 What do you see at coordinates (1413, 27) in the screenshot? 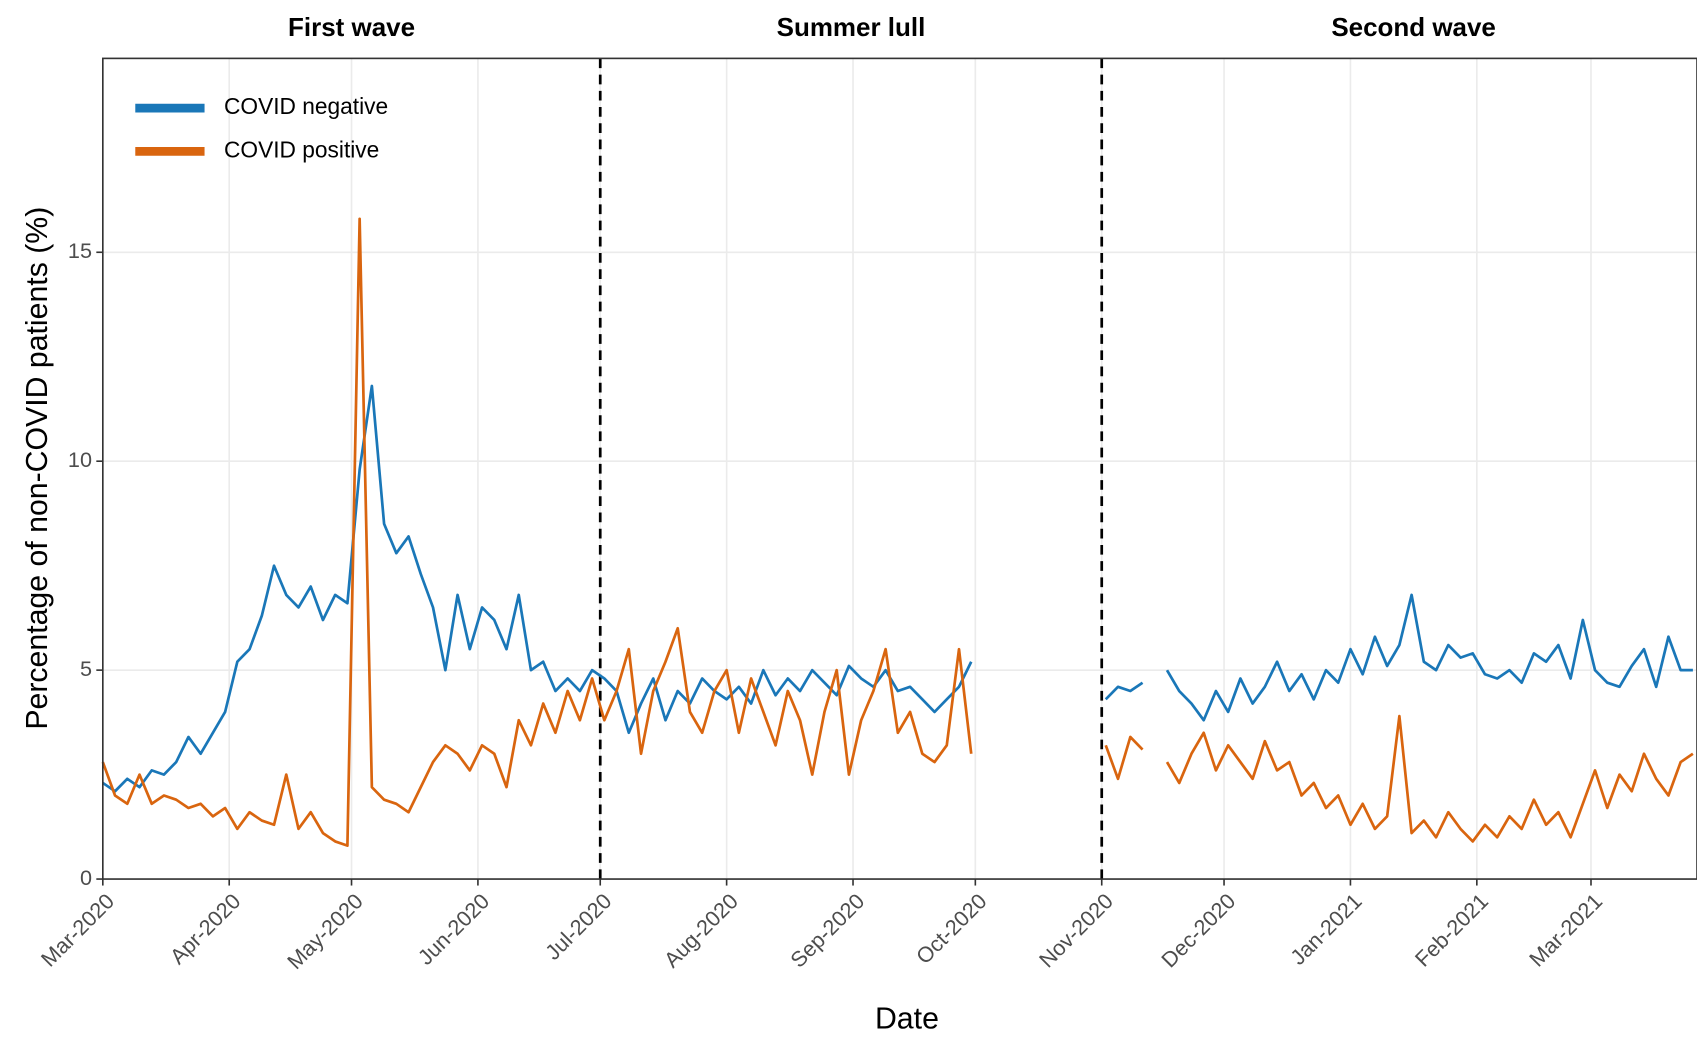
I see `phase-label: Second wave` at bounding box center [1413, 27].